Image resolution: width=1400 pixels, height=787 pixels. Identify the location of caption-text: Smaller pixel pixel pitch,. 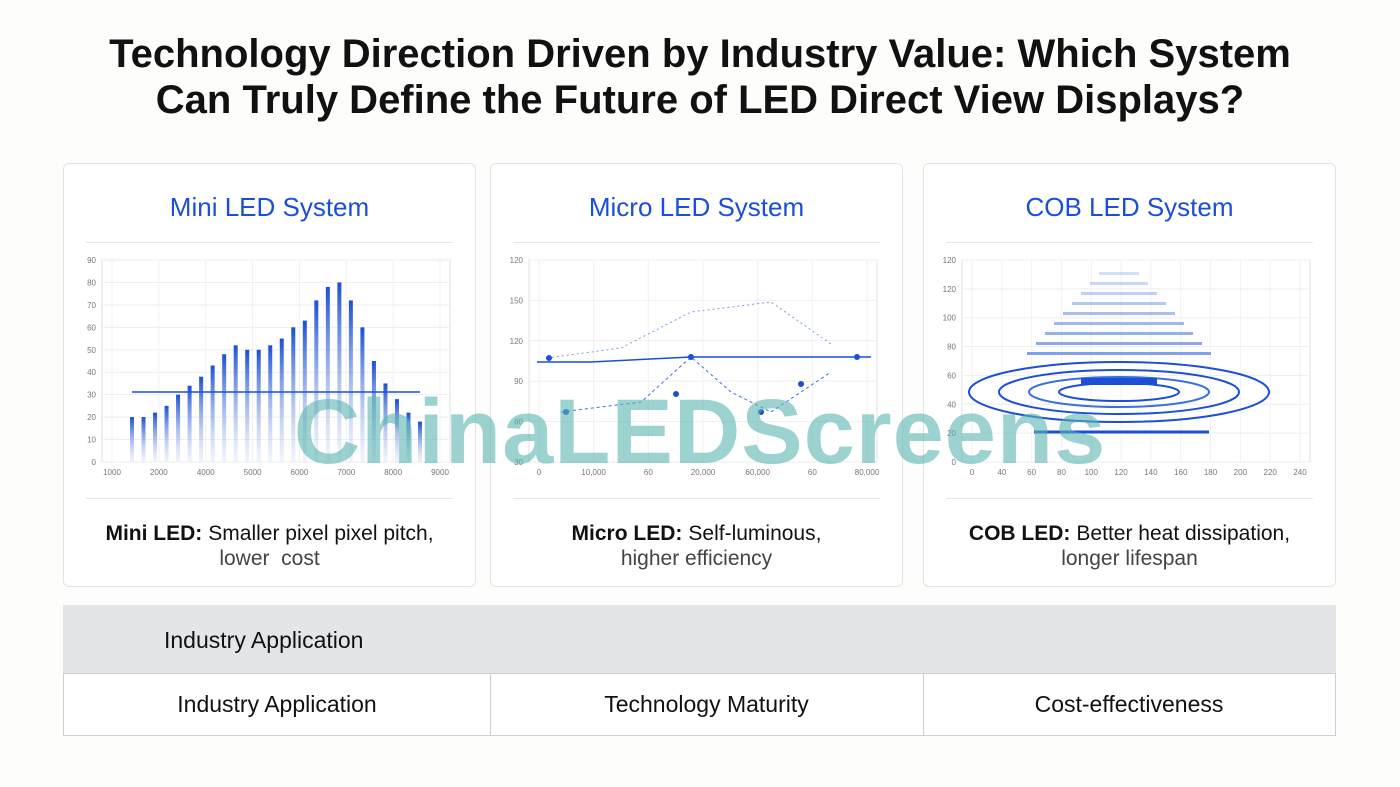
(321, 533).